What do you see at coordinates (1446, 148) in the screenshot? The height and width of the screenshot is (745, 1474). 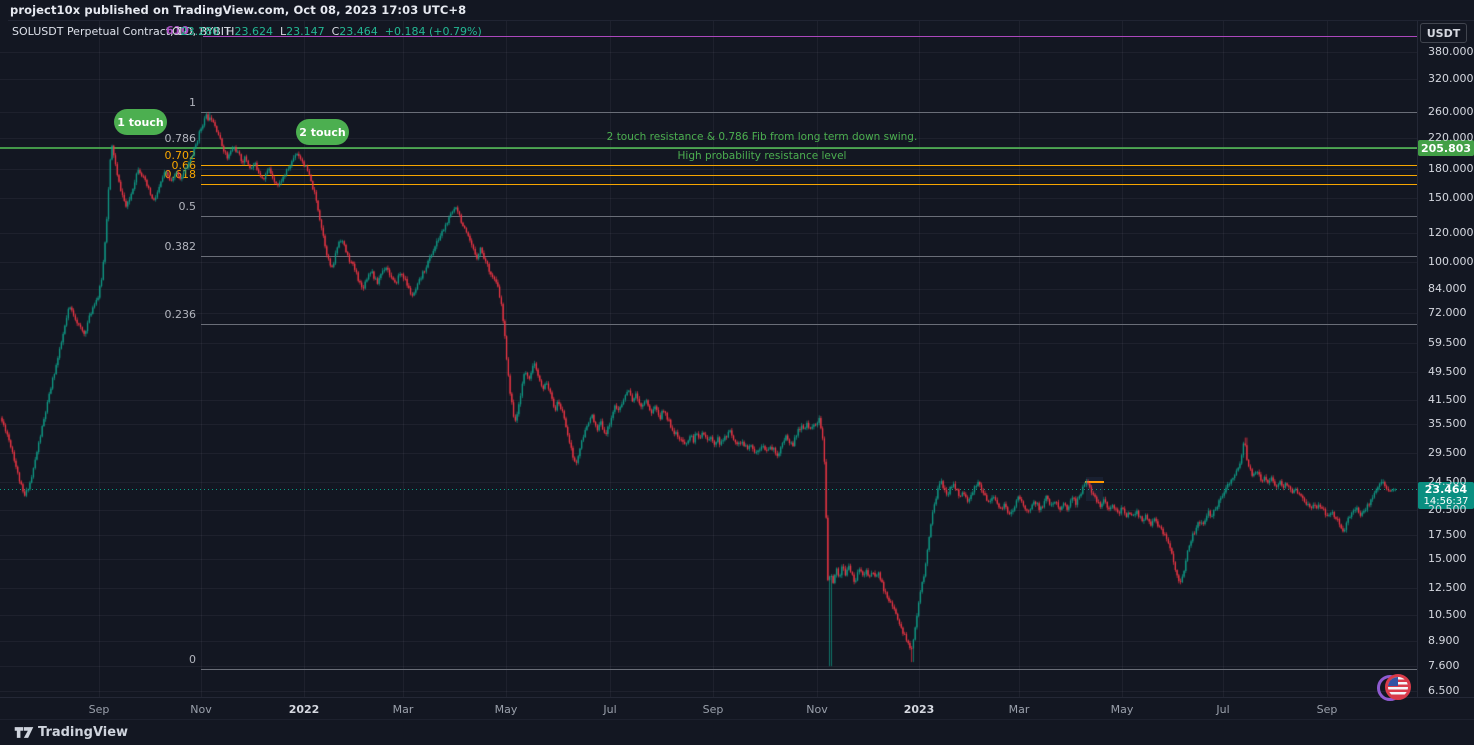 I see `resistance-price-badge: 205.803` at bounding box center [1446, 148].